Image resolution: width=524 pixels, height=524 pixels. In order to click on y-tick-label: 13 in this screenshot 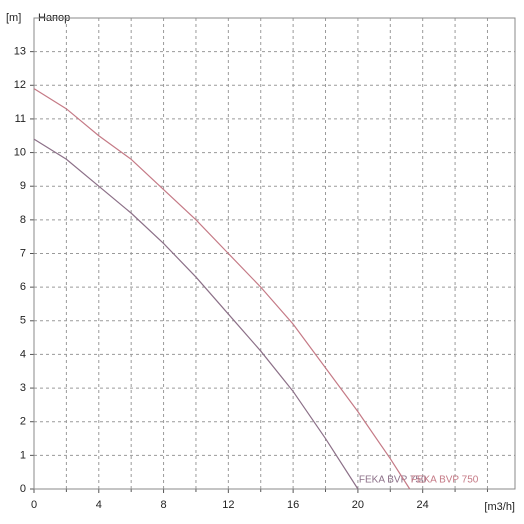, I will do `click(20, 52)`.